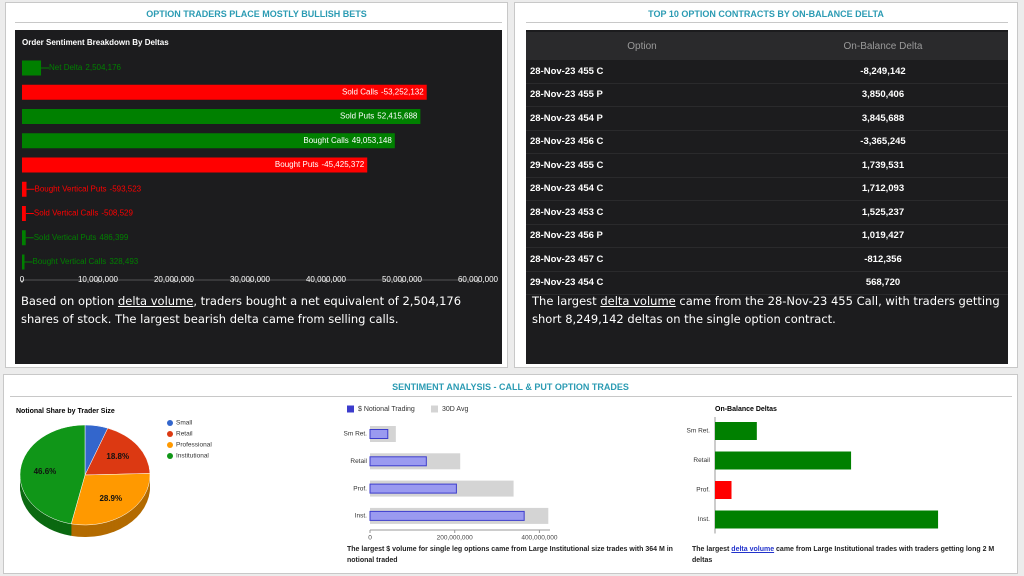 This screenshot has height=576, width=1024. What do you see at coordinates (71, 188) in the screenshot?
I see `category-name: Bought Vertical Puts` at bounding box center [71, 188].